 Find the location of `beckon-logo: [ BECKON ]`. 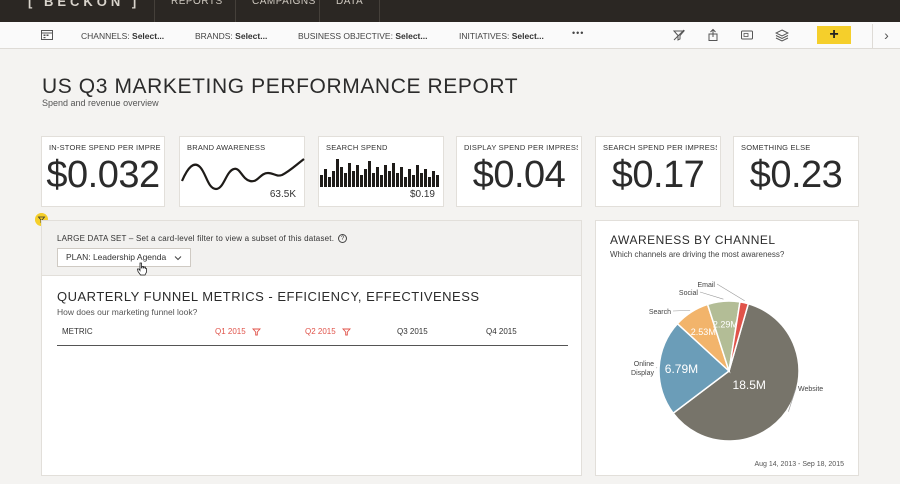

beckon-logo: [ BECKON ] is located at coordinates (84, 4).